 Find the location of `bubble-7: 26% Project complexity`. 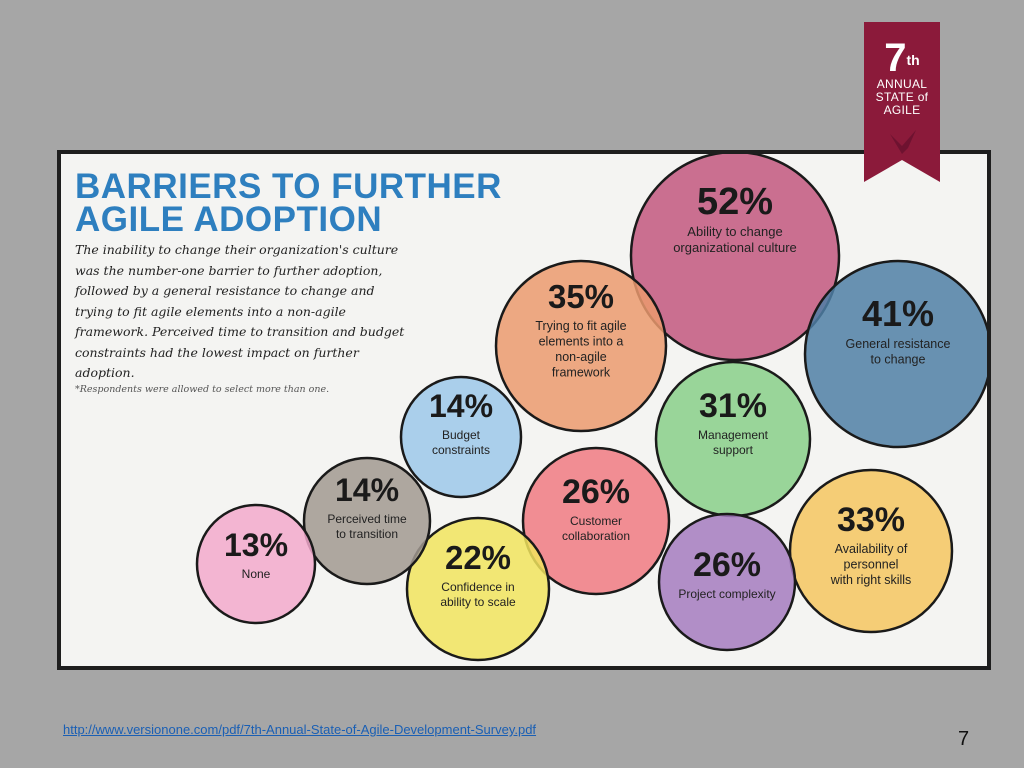

bubble-7: 26% Project complexity is located at coordinates (727, 582).